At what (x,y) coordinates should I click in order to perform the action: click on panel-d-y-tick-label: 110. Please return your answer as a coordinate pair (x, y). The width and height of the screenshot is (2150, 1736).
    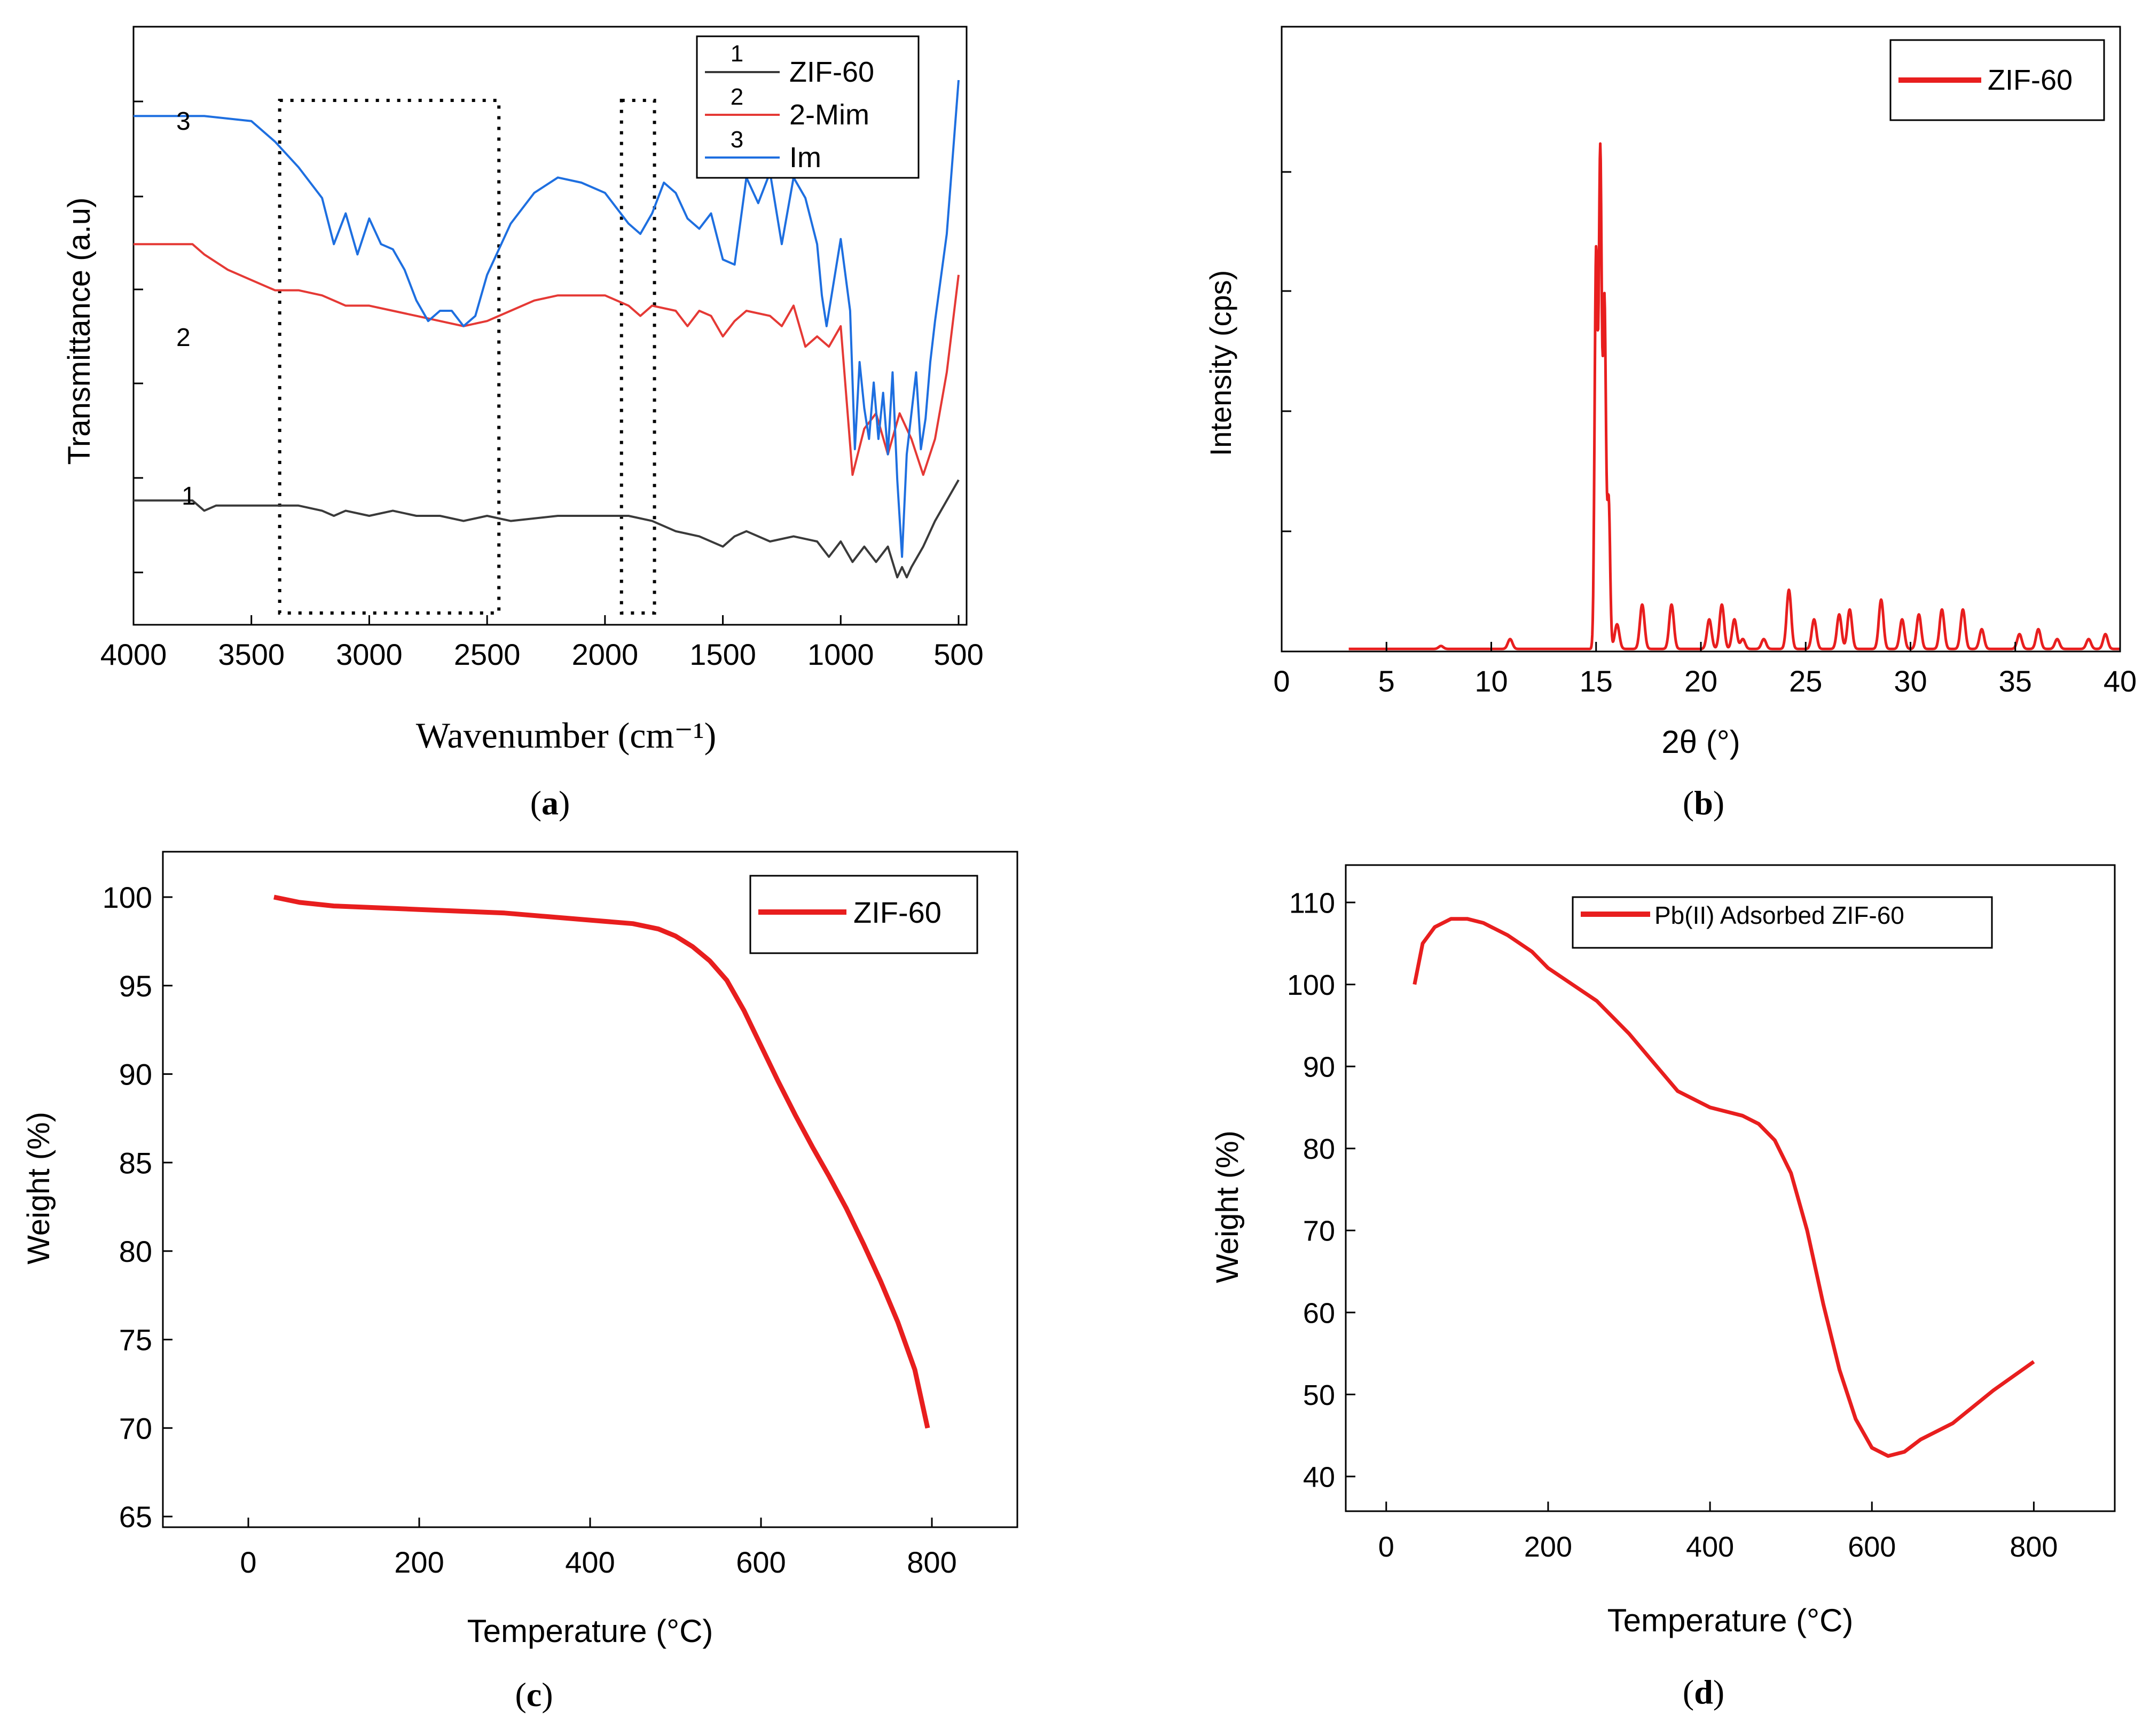
    Looking at the image, I should click on (1312, 903).